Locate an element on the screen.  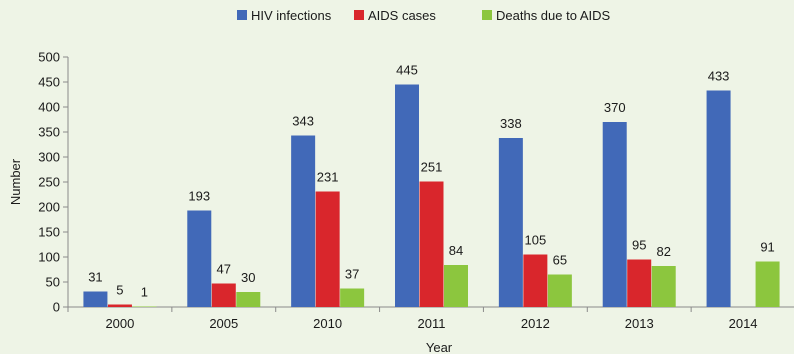
y-tick-label: 150 is located at coordinates (49, 232).